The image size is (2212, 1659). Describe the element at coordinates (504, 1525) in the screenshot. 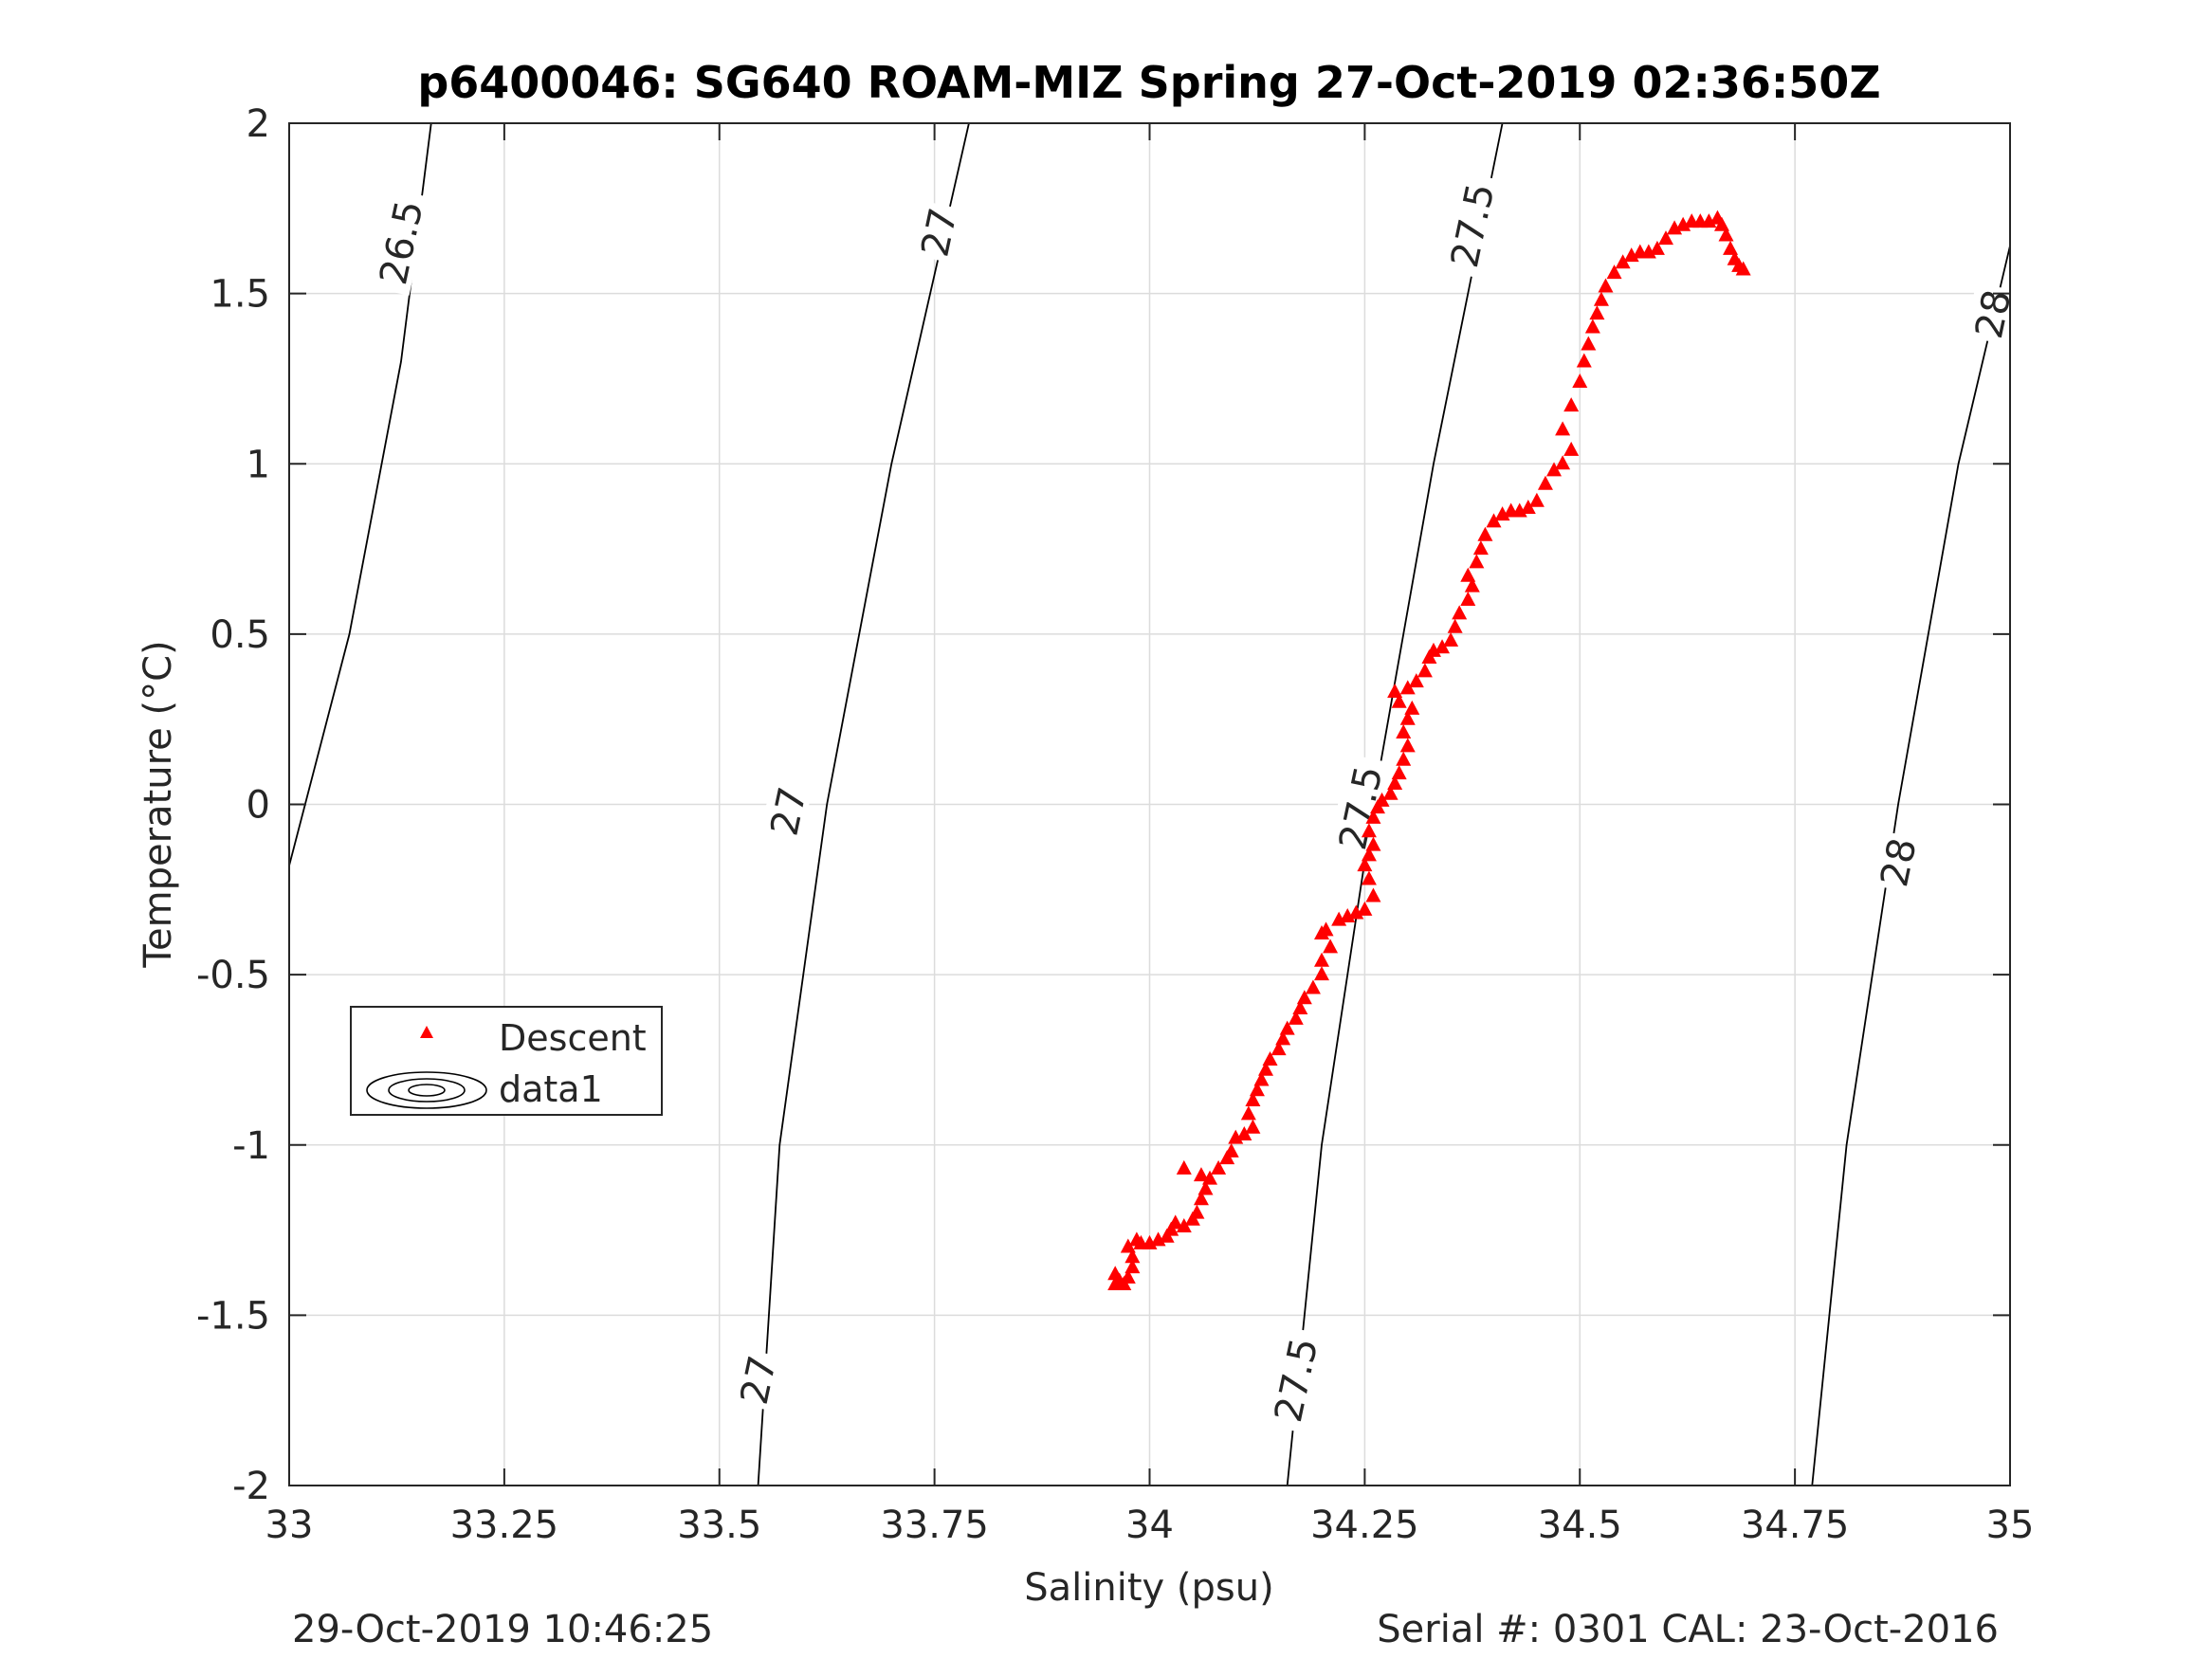

I see `x-tick-label: 33.25` at that location.